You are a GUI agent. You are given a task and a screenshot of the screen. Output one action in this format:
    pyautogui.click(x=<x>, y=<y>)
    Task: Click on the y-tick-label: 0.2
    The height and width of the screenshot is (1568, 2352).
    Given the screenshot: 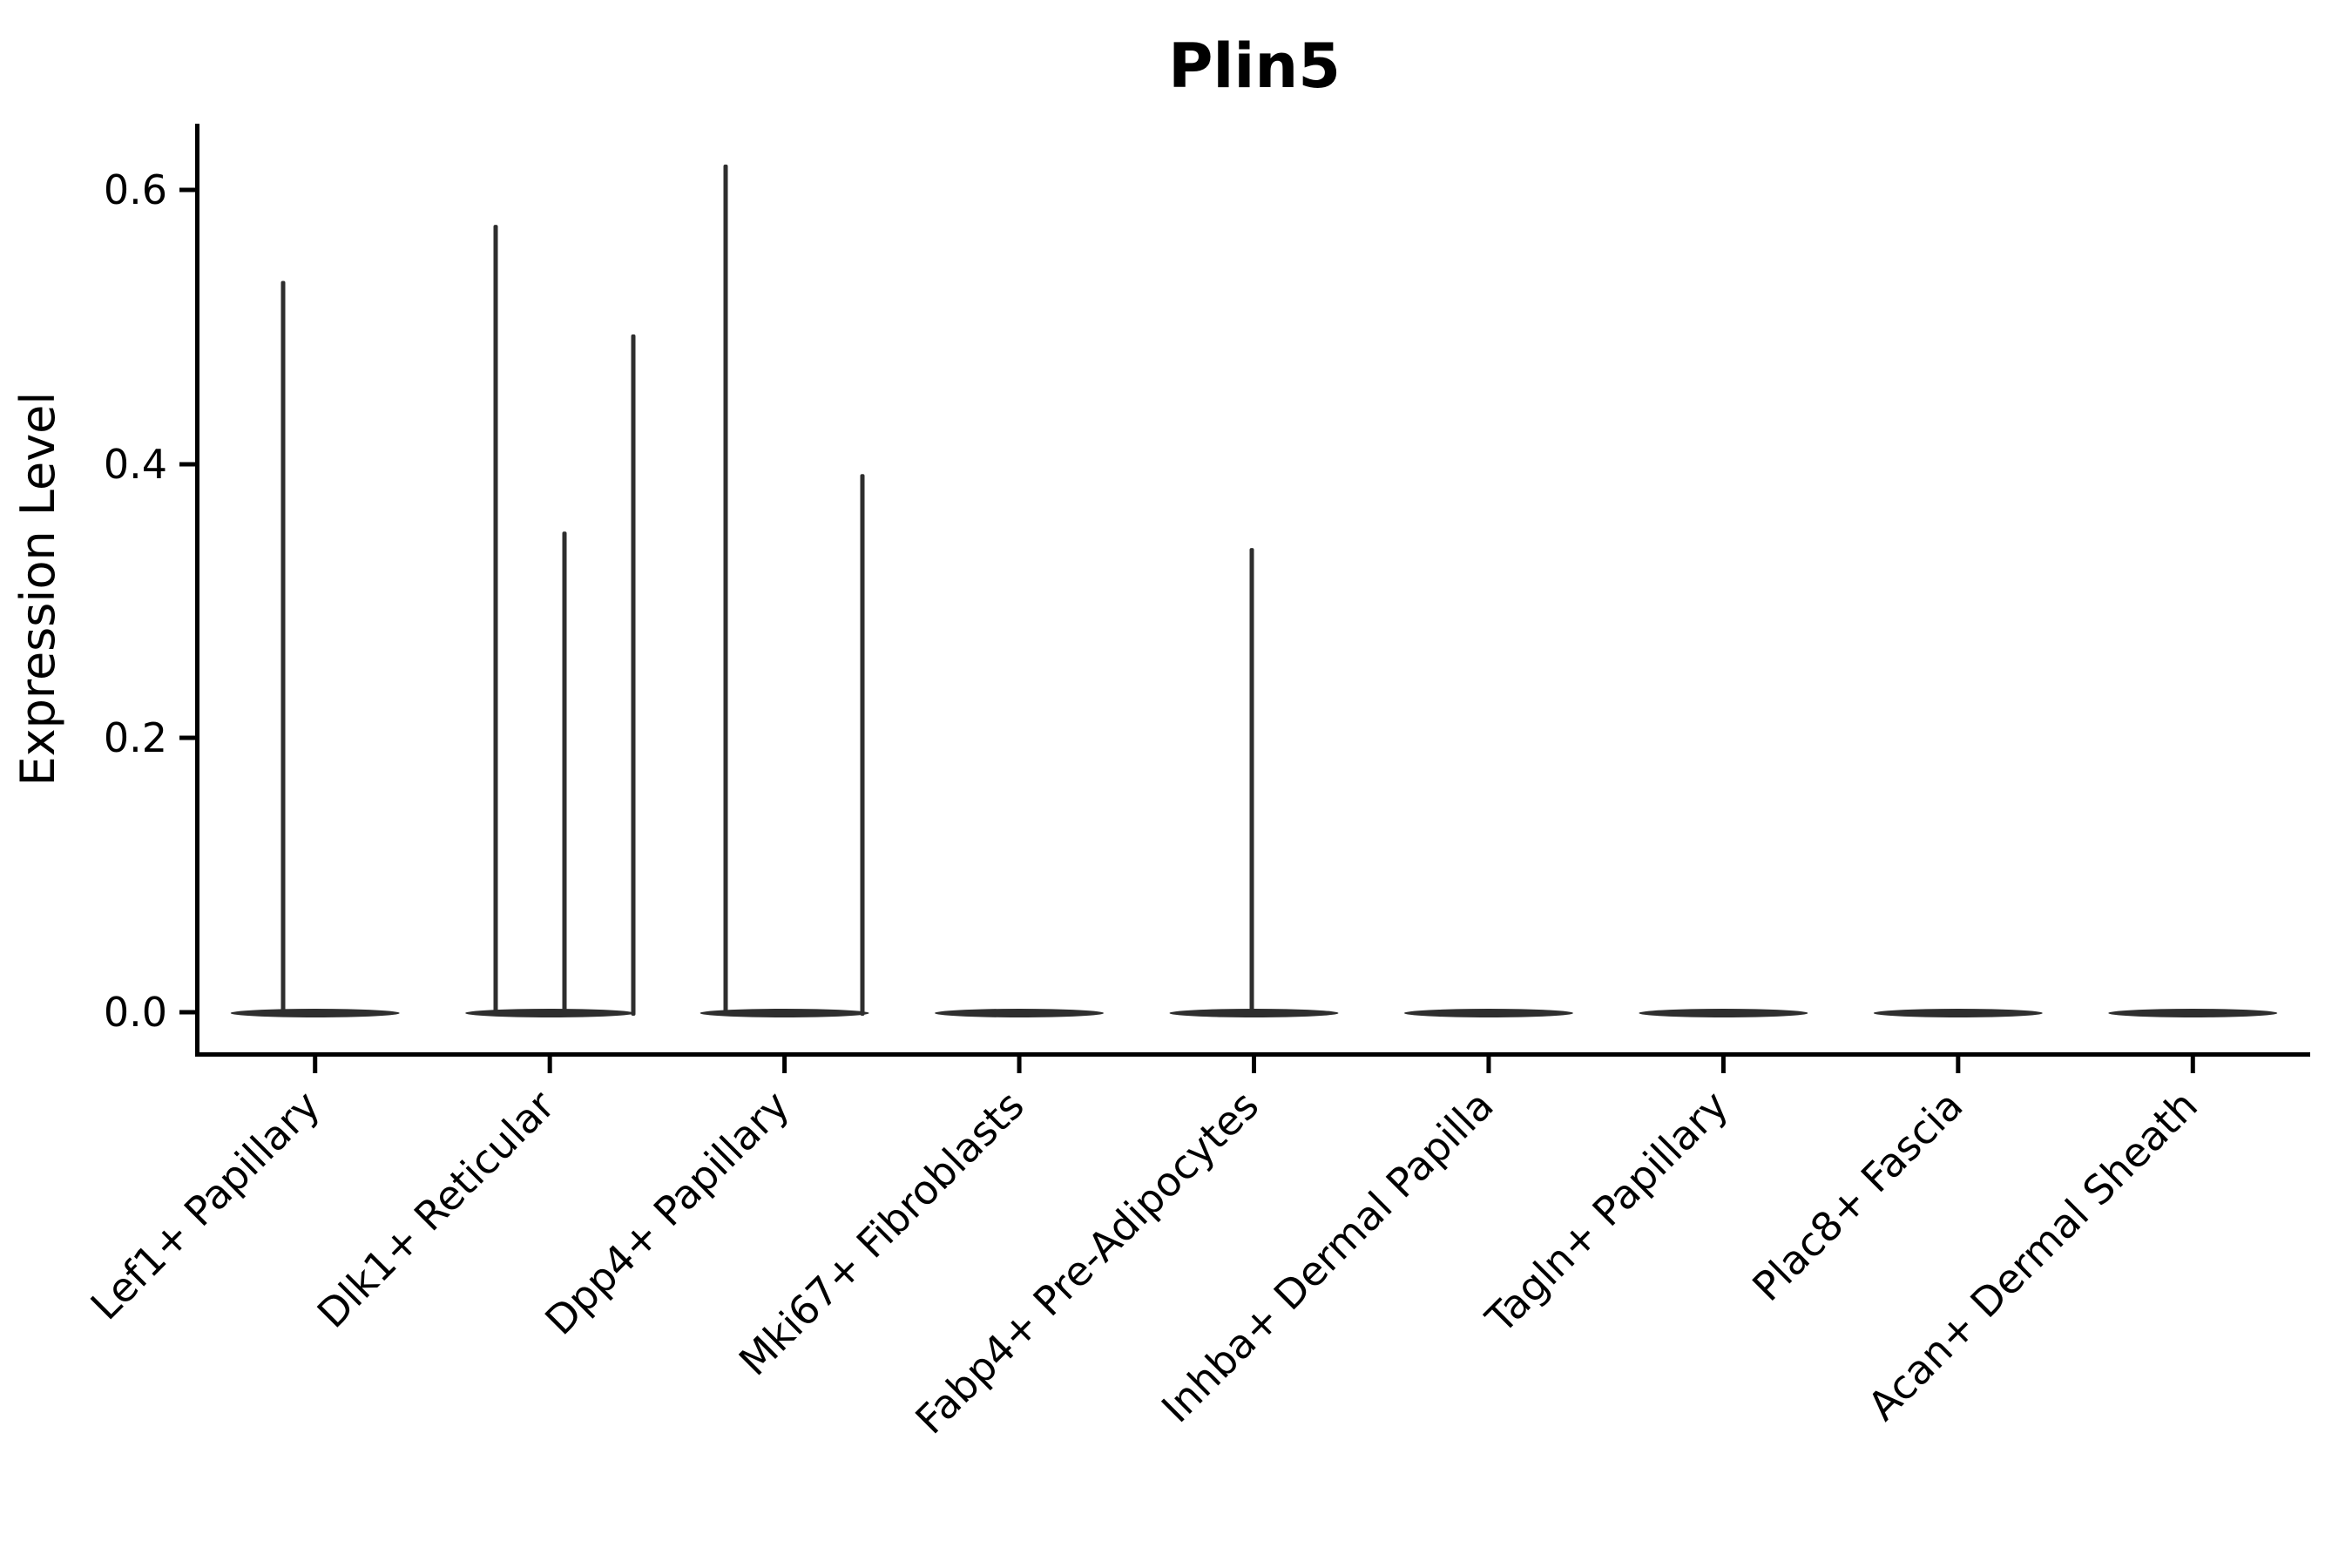 What is the action you would take?
    pyautogui.click(x=135, y=737)
    